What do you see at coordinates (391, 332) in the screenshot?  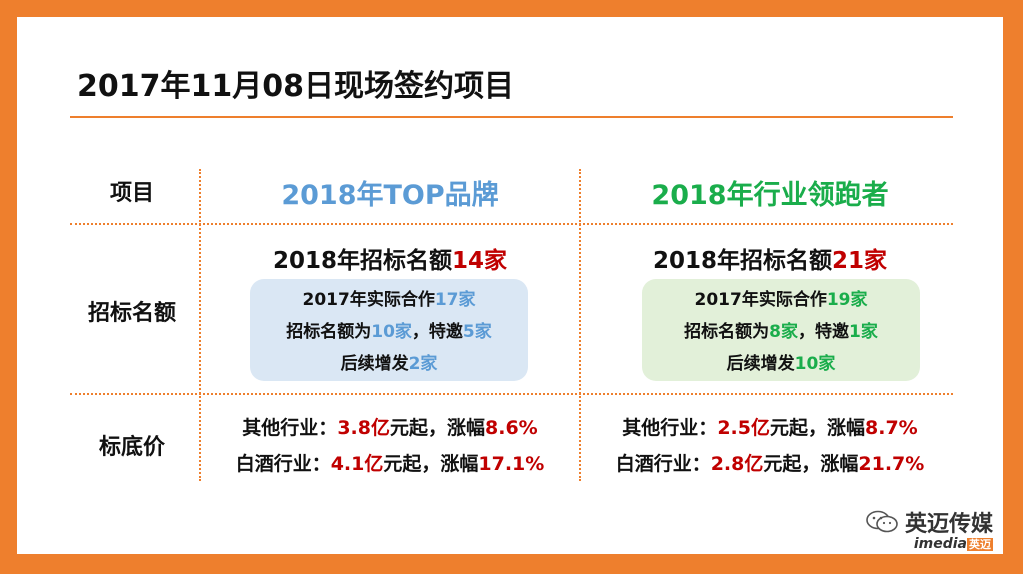 I see `col1-box-l2-value1: 10家` at bounding box center [391, 332].